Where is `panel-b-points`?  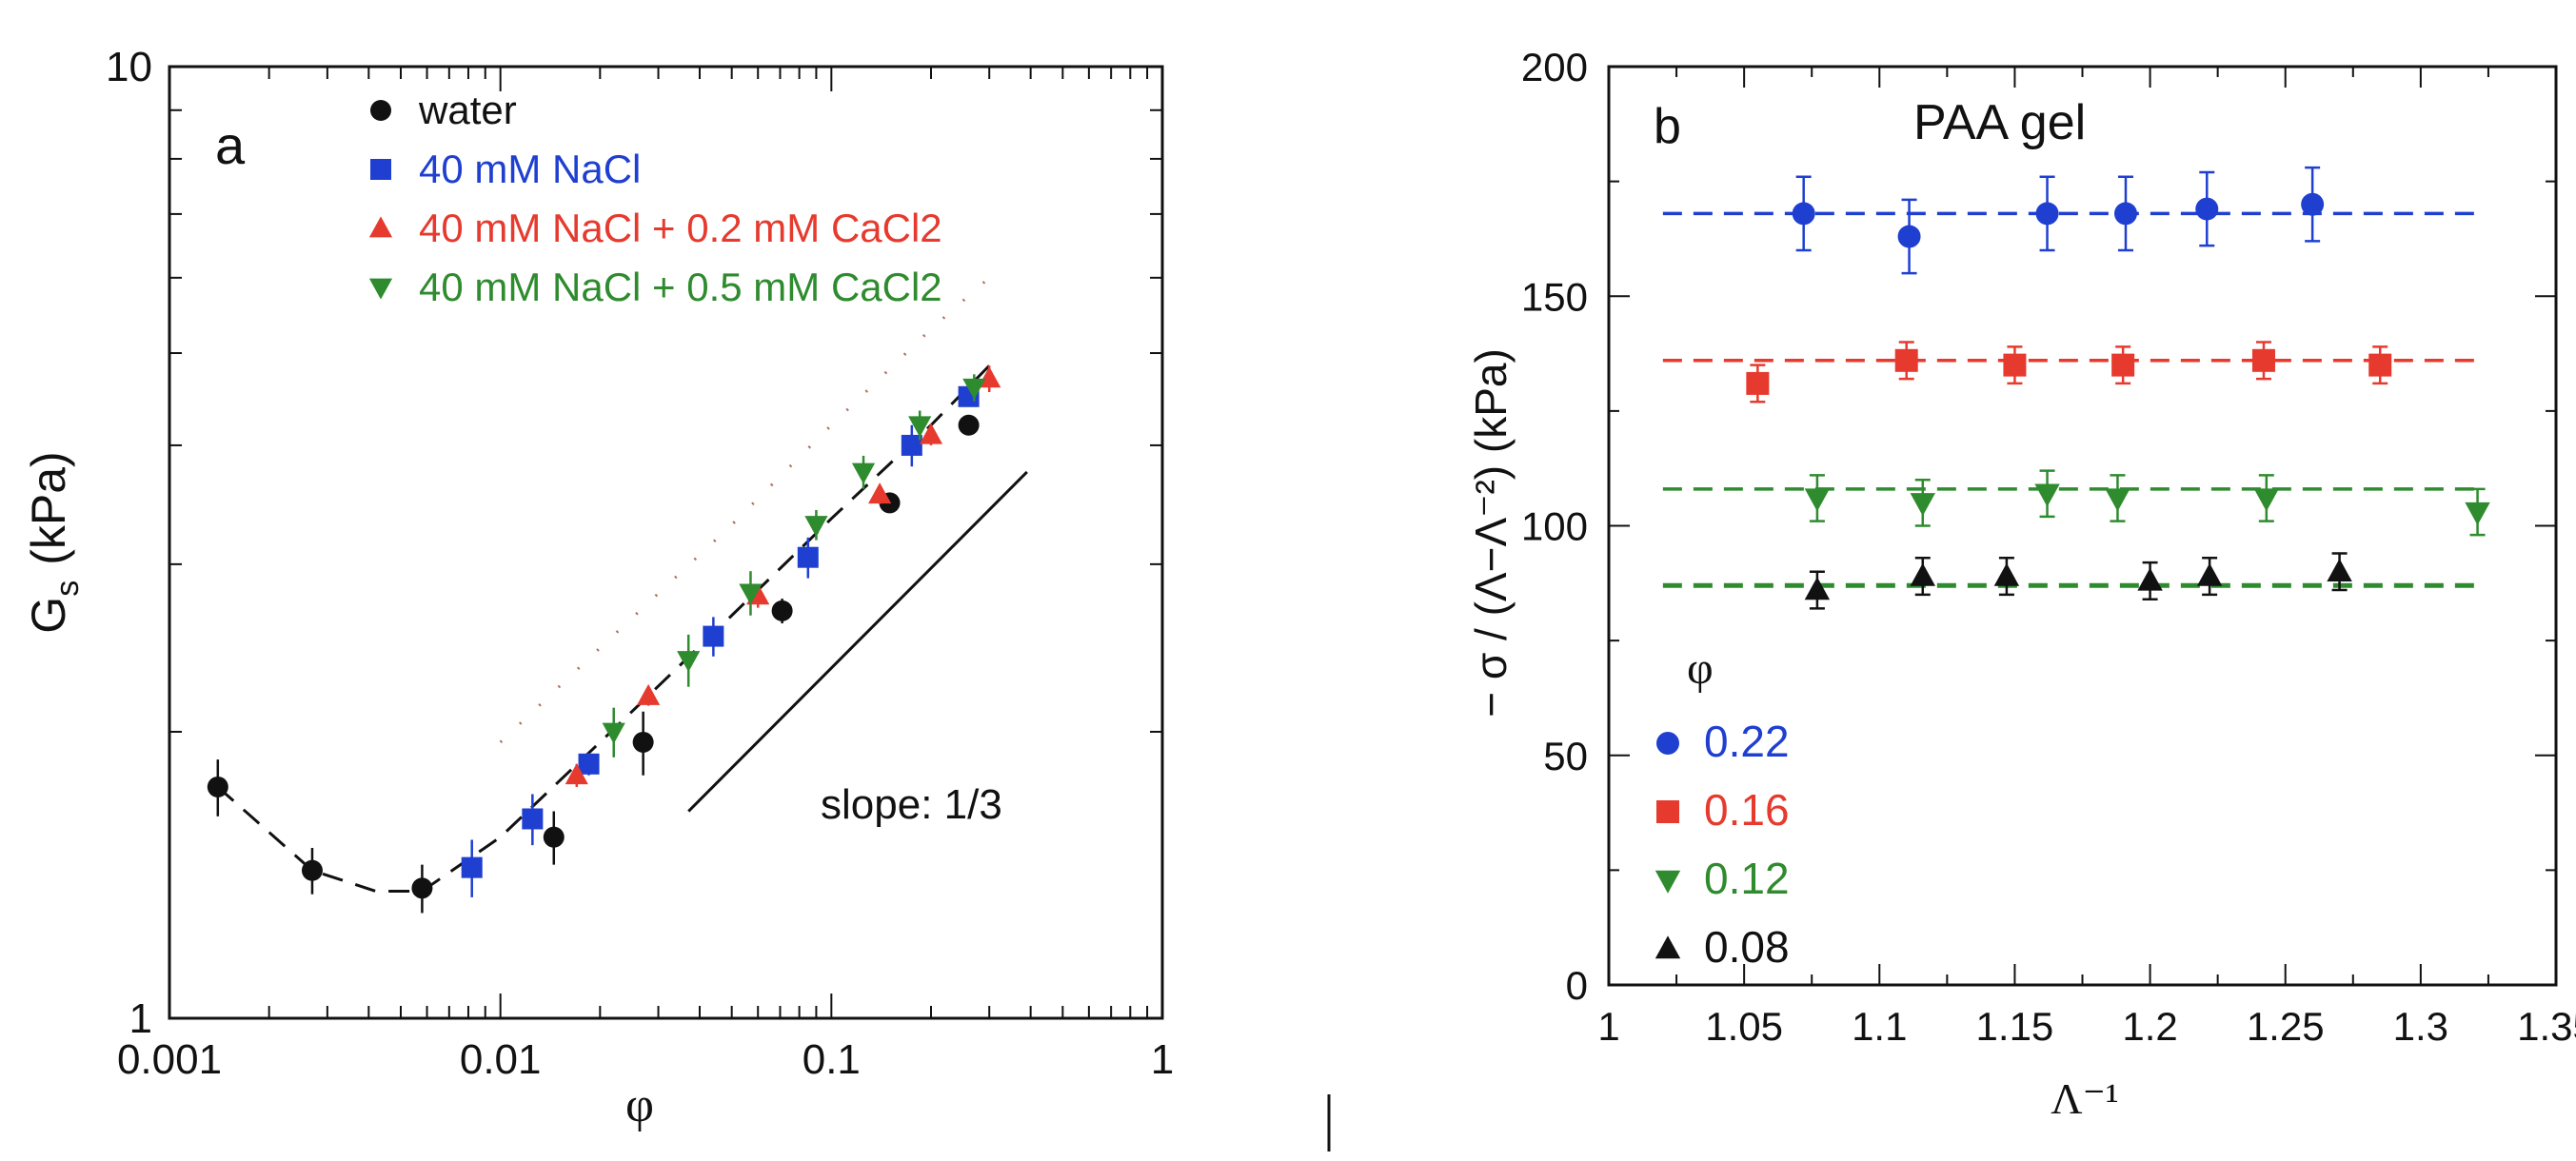
panel-b-points is located at coordinates (2118, 388).